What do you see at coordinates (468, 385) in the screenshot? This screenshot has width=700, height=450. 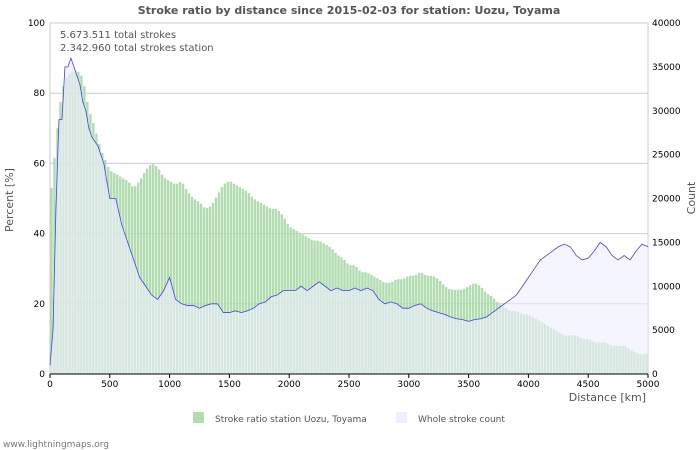 I see `x-tick-label: 3500` at bounding box center [468, 385].